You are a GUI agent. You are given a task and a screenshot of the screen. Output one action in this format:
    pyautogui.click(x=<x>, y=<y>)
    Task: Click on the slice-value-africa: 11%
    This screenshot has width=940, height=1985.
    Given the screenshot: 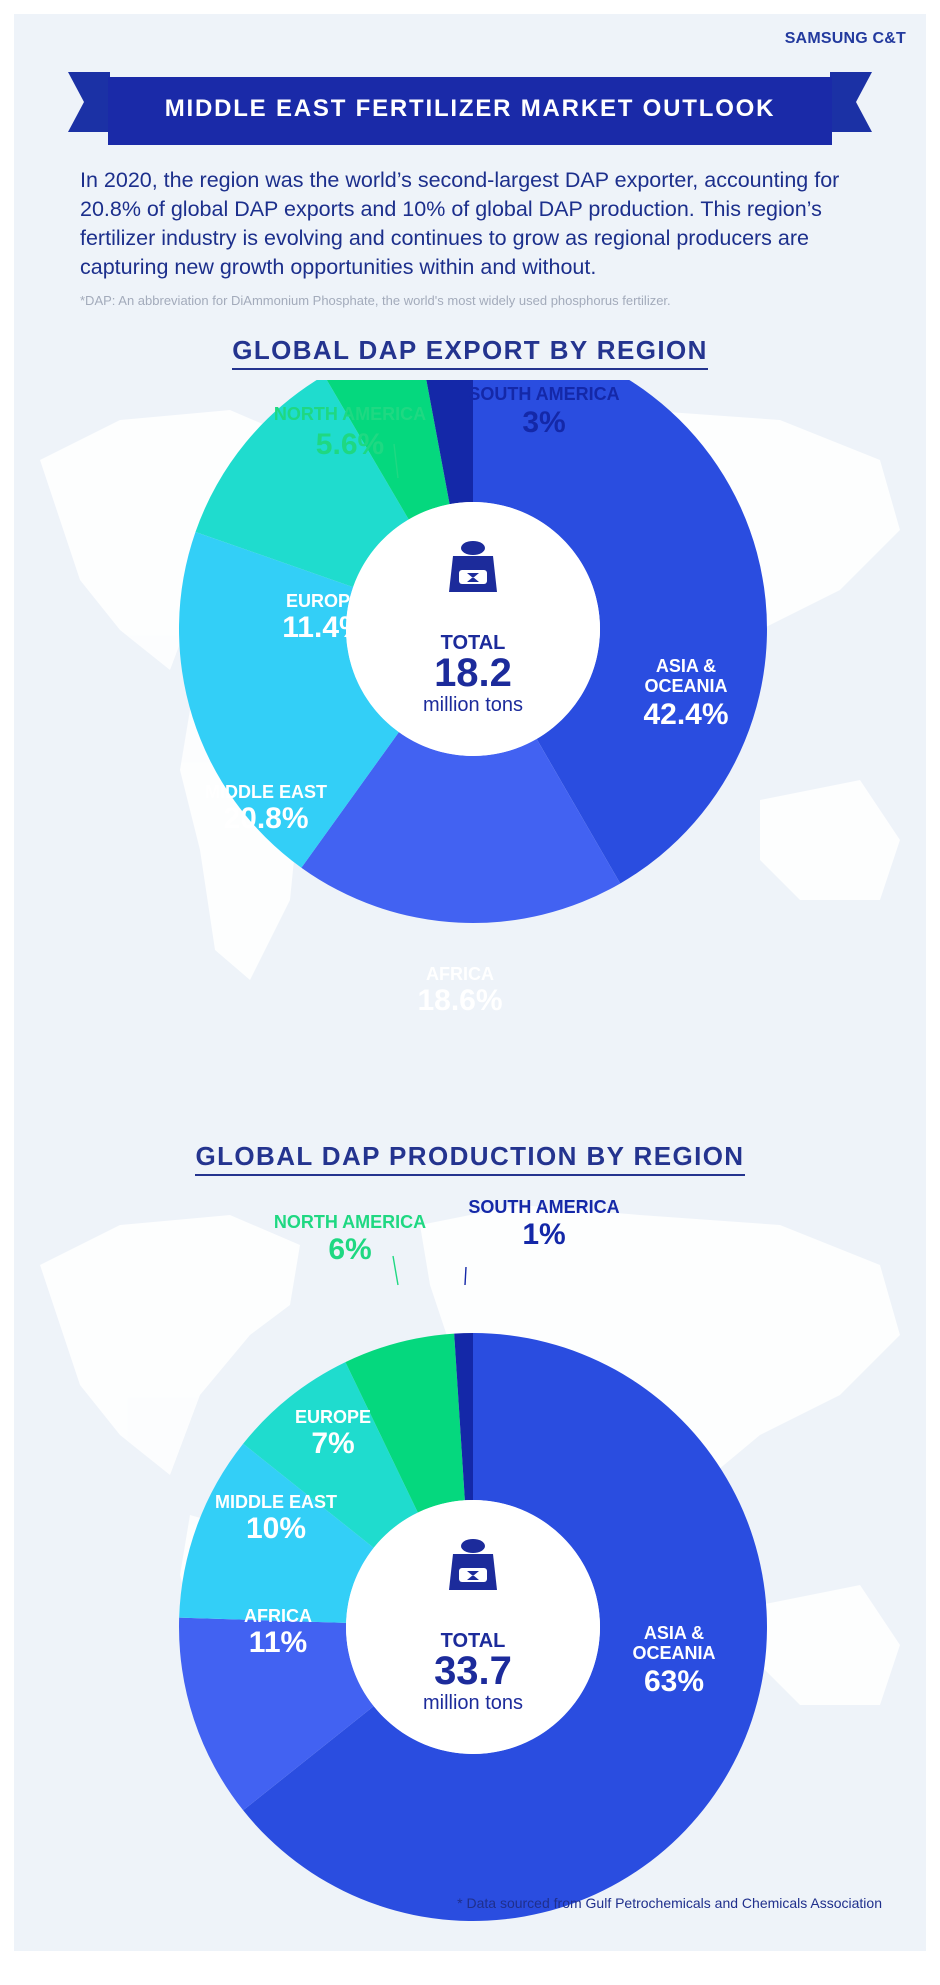 What is the action you would take?
    pyautogui.click(x=278, y=1642)
    